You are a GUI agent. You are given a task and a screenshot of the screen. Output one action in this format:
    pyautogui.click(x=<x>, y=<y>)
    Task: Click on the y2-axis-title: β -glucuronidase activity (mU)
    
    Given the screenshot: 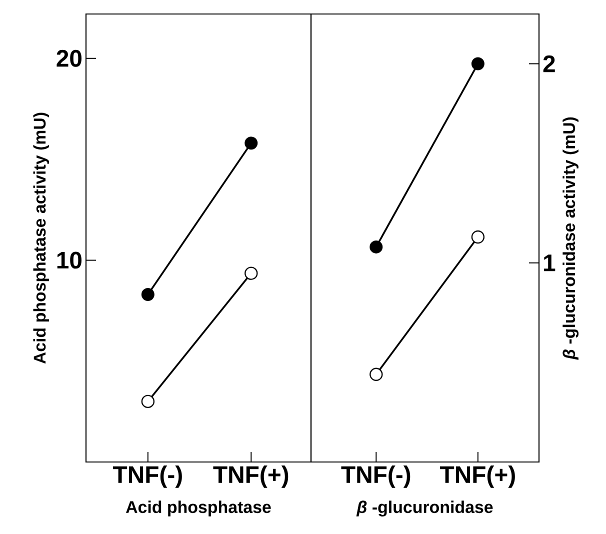 What is the action you would take?
    pyautogui.click(x=570, y=238)
    